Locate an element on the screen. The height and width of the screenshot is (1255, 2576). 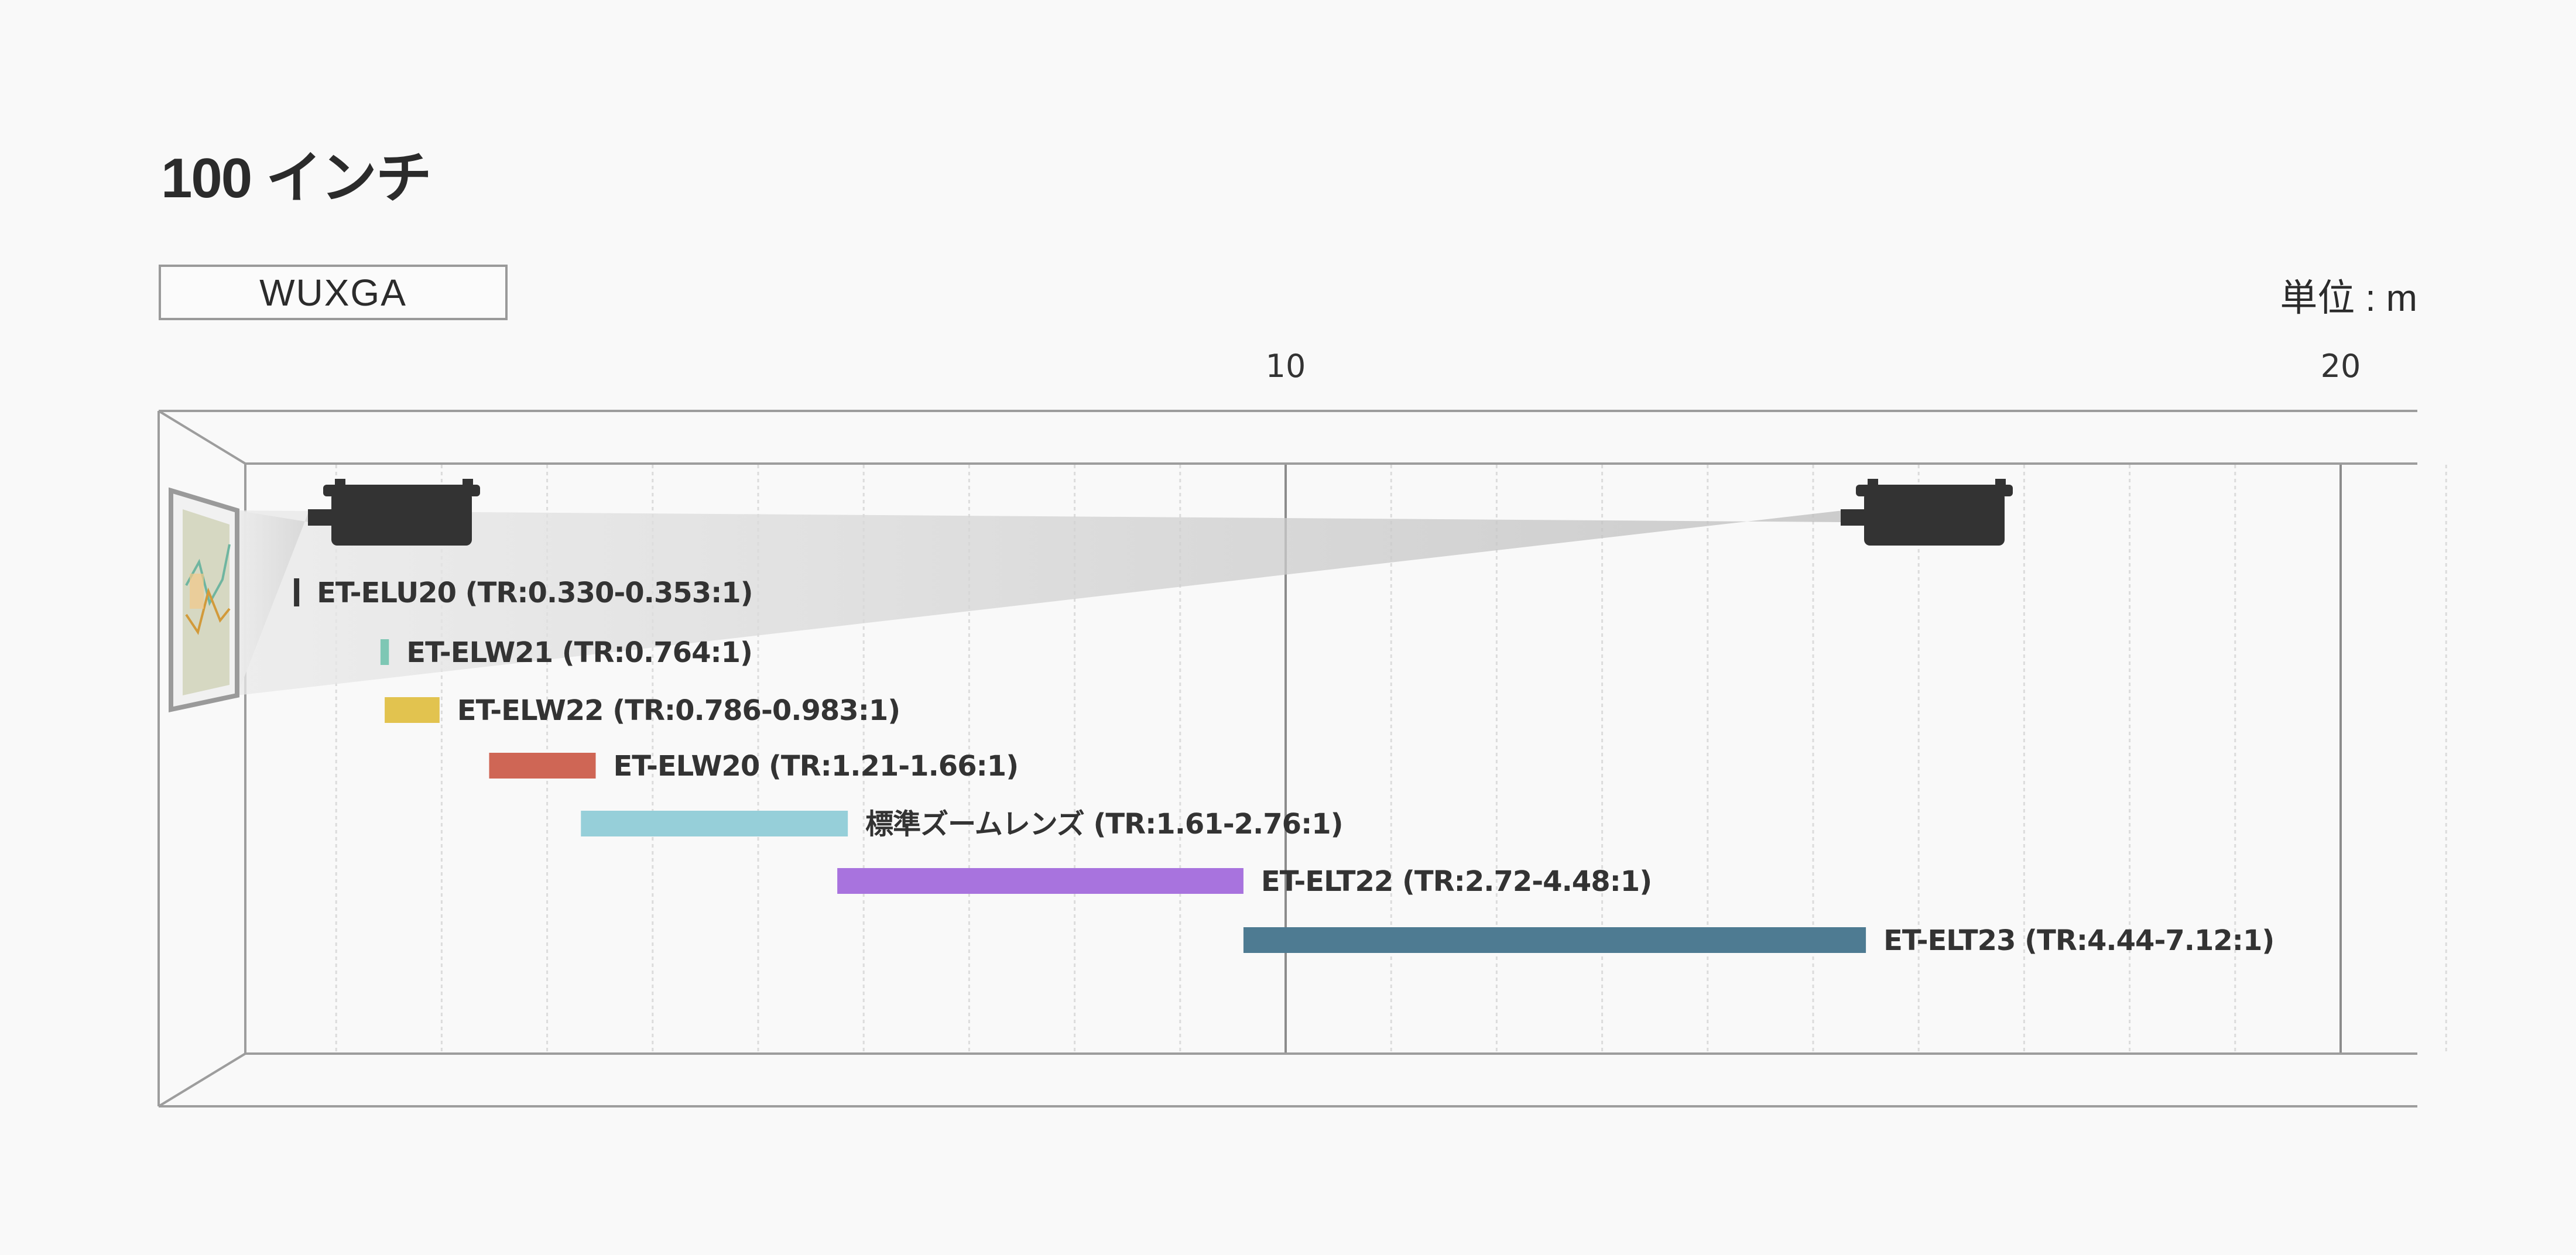
lens-label: ET-ELT22 (TR:2.72-4.48:1) is located at coordinates (1457, 881).